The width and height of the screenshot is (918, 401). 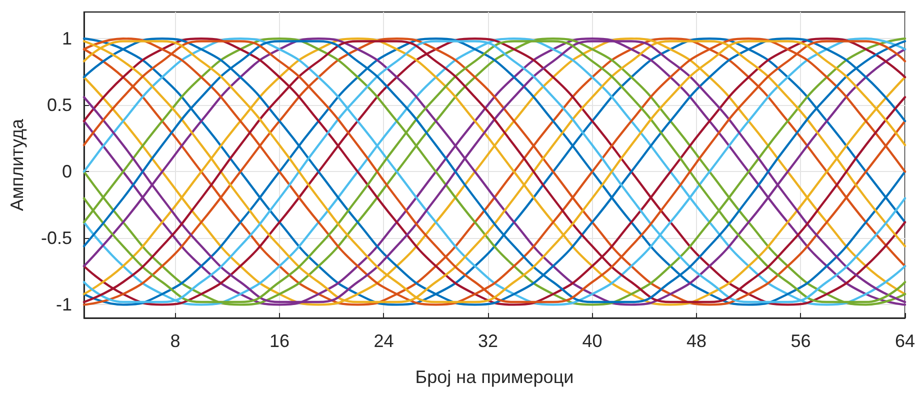 I want to click on x-tick-label: 40, so click(x=592, y=341).